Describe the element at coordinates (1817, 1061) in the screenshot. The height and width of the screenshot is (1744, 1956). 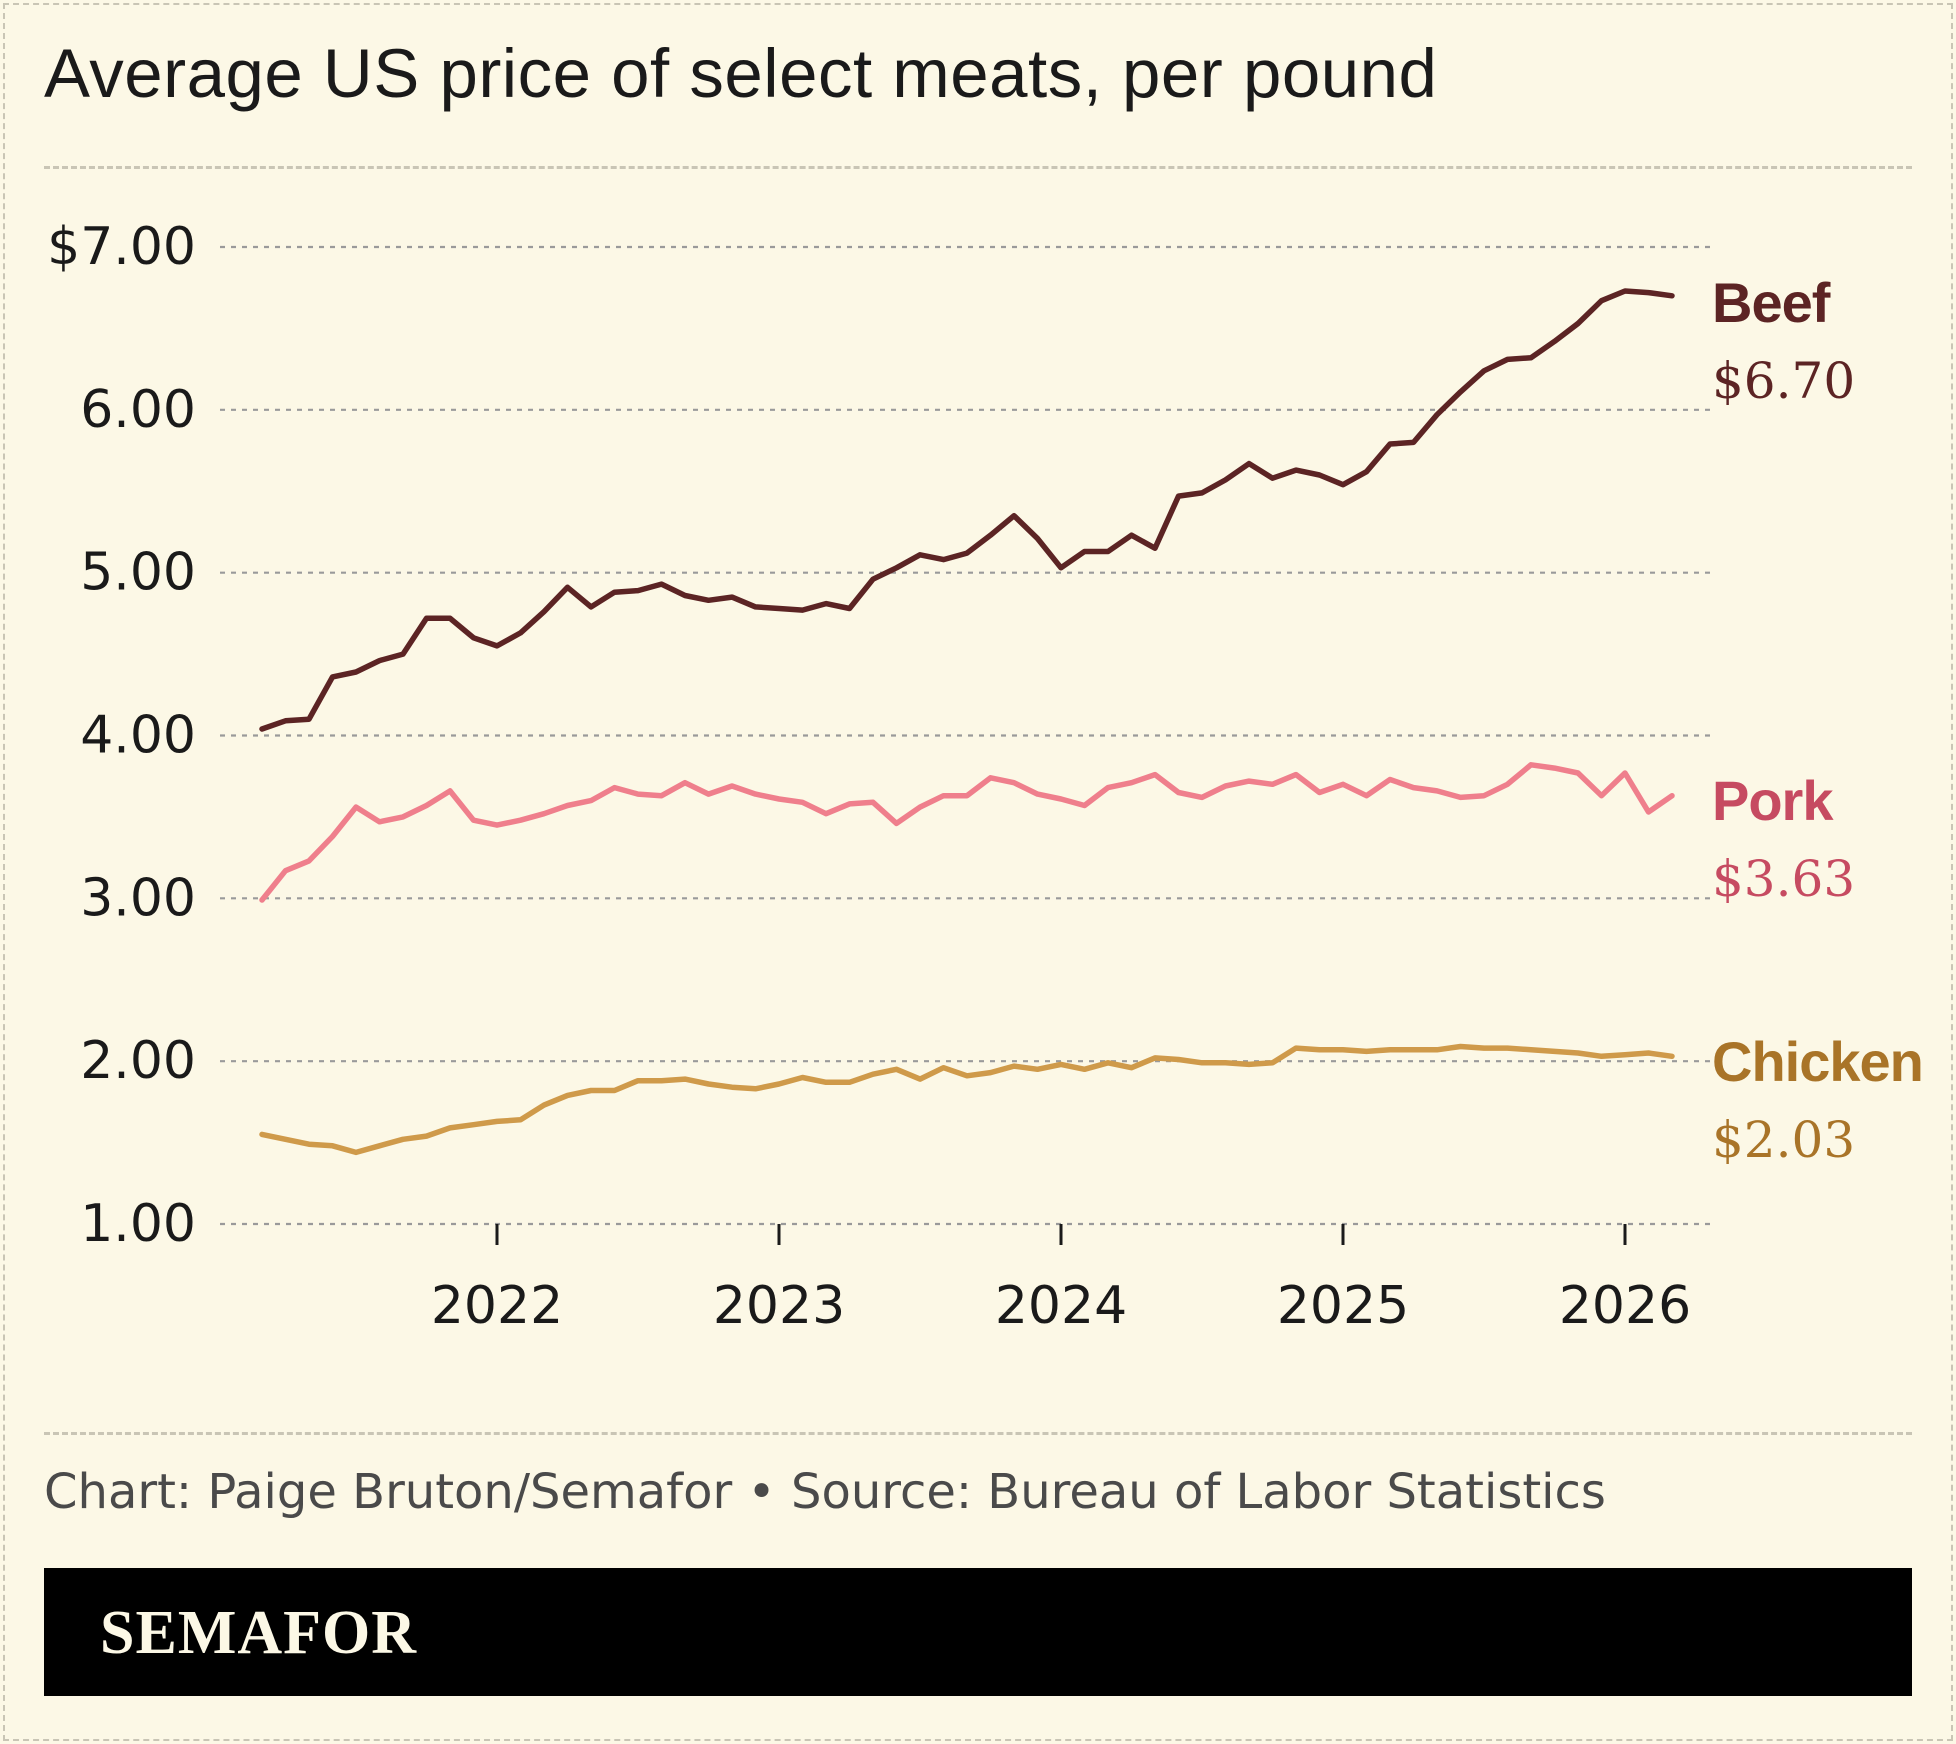
I see `series-name-label-chicken: Chicken` at that location.